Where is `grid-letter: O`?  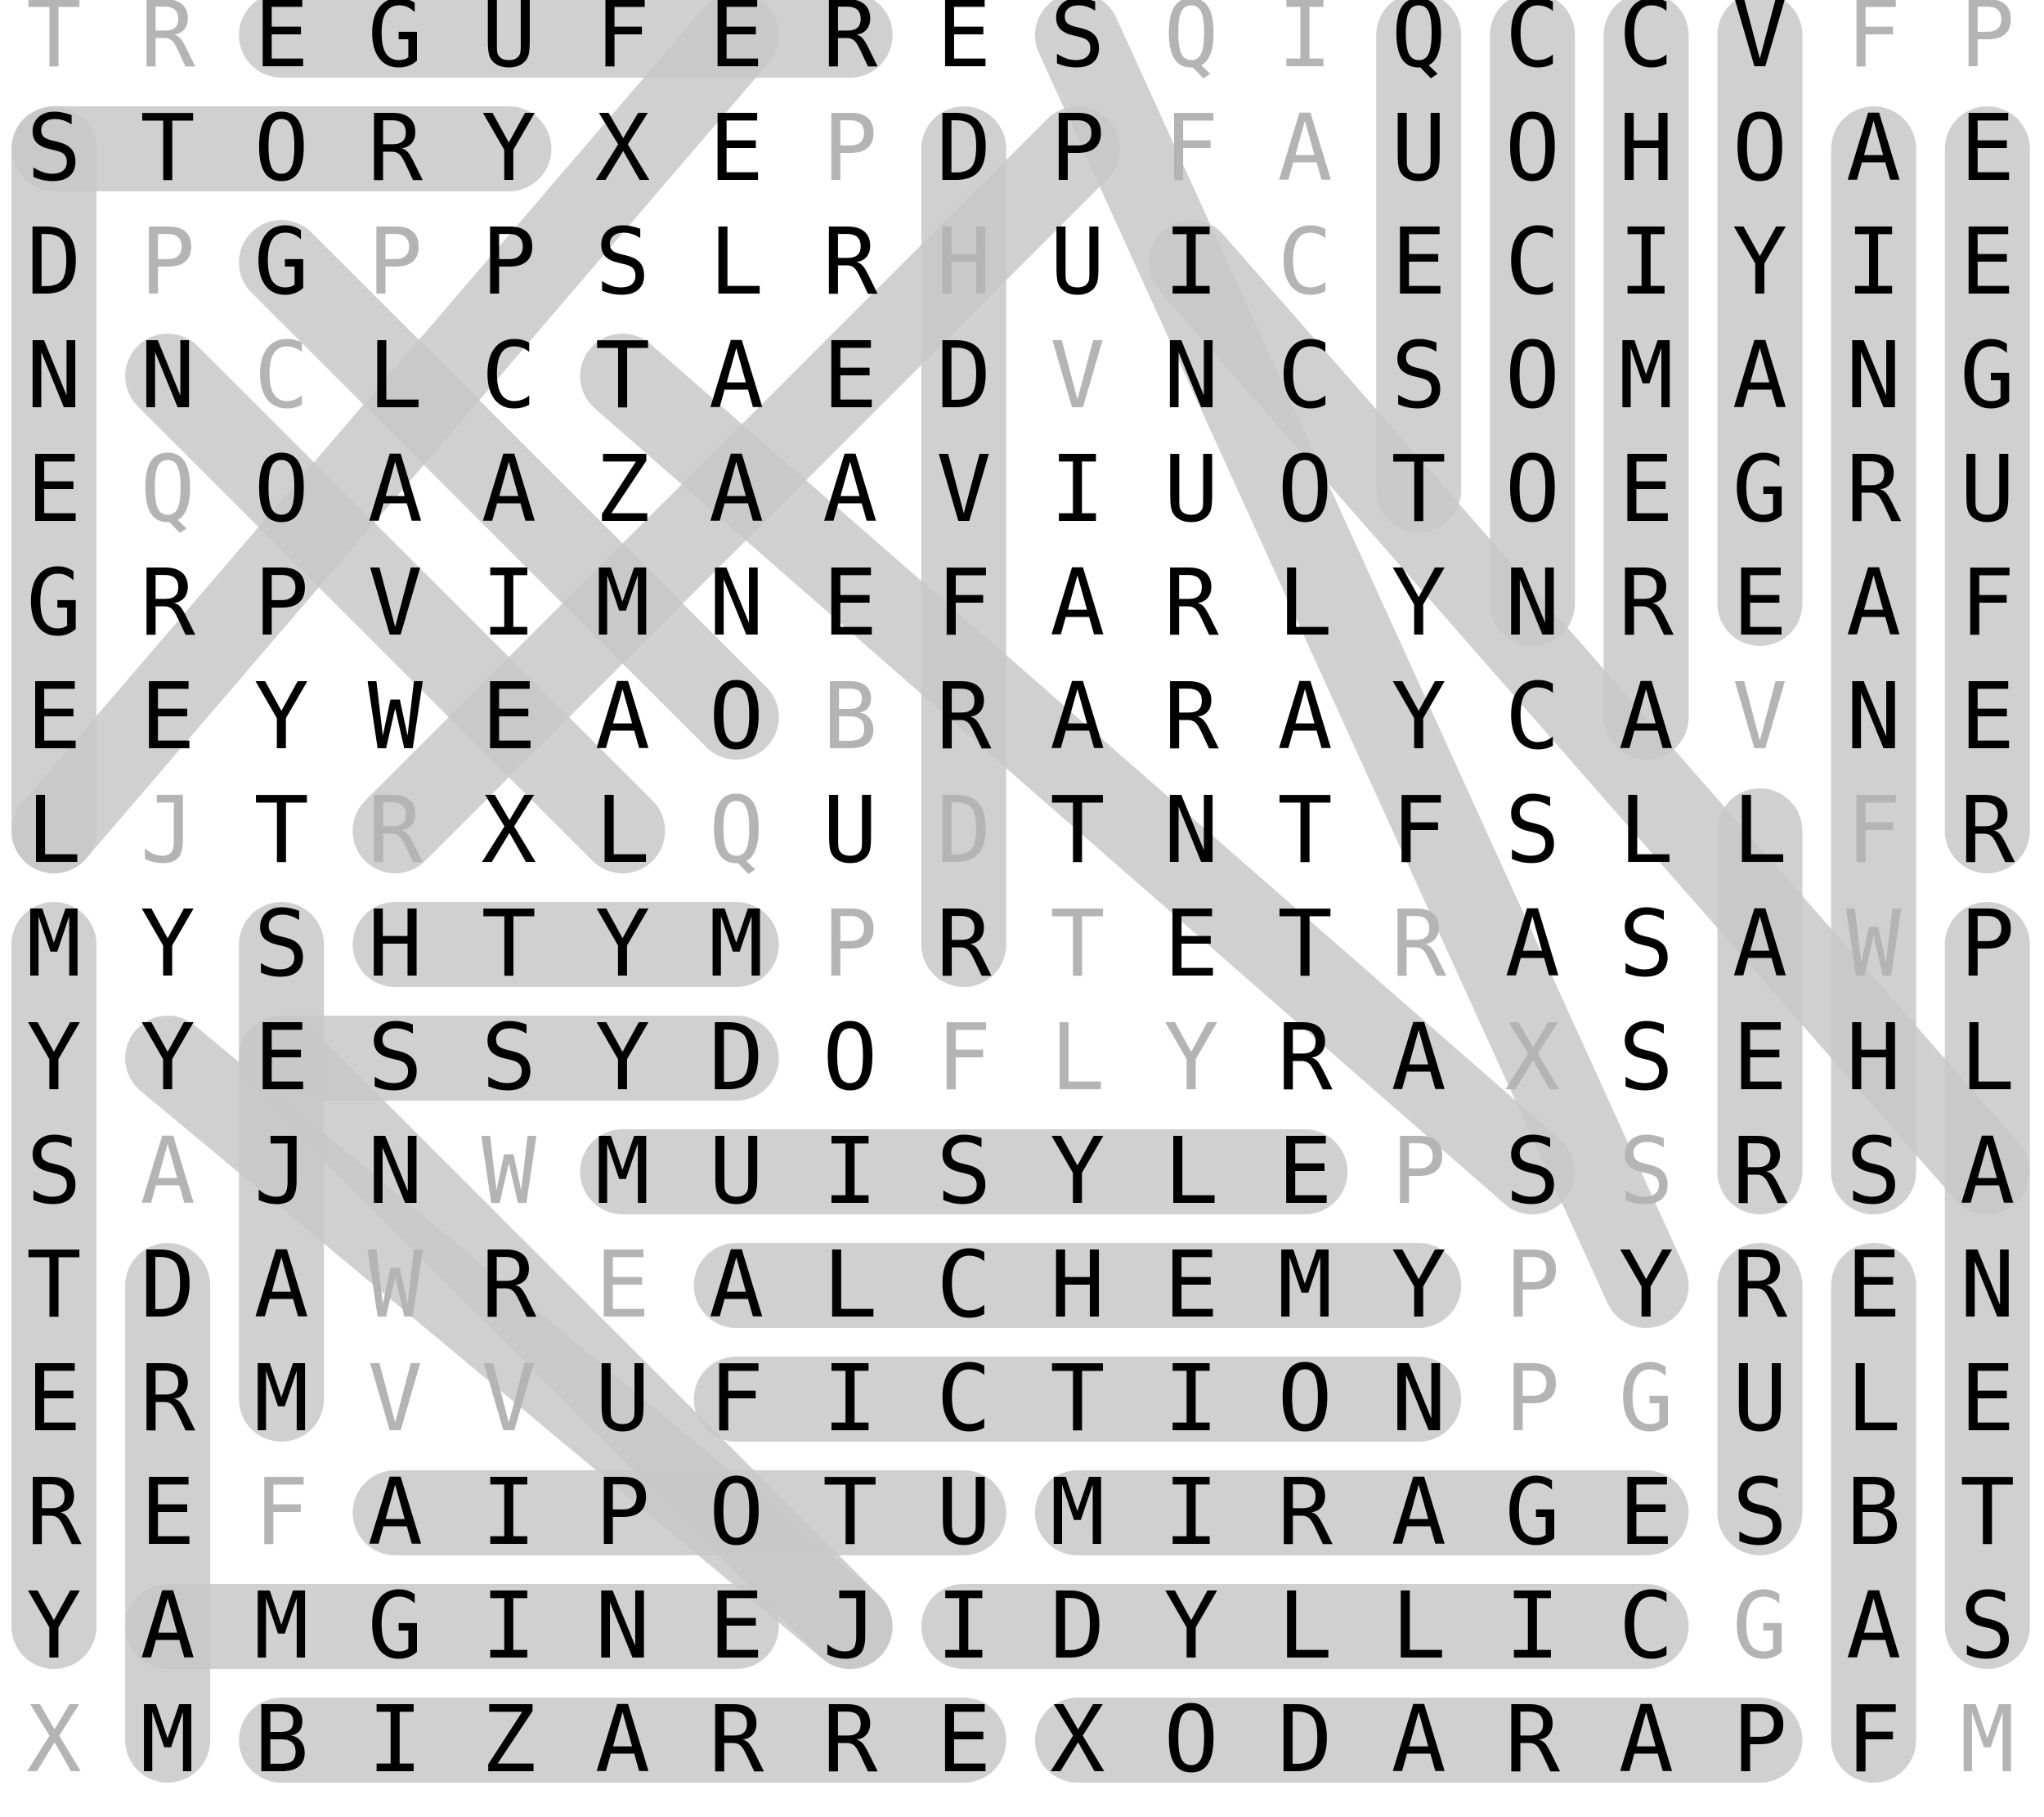 grid-letter: O is located at coordinates (736, 717).